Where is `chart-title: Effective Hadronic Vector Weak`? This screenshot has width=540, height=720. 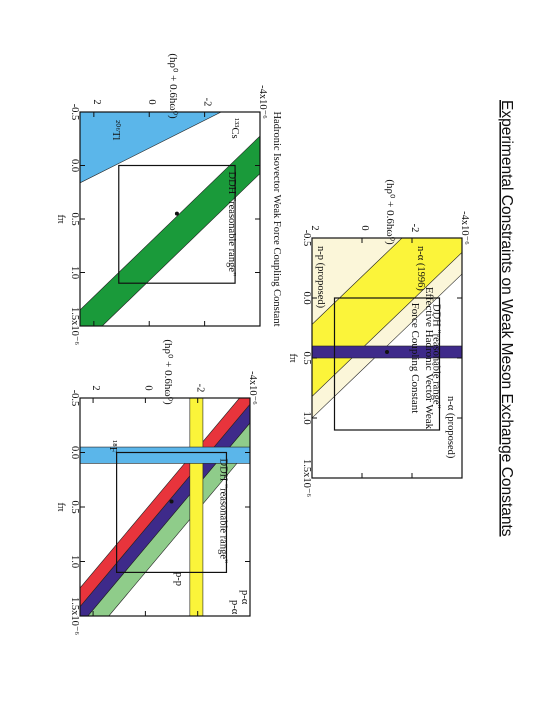
chart-title: Effective Hadronic Vector Weak is located at coordinates (429, 358).